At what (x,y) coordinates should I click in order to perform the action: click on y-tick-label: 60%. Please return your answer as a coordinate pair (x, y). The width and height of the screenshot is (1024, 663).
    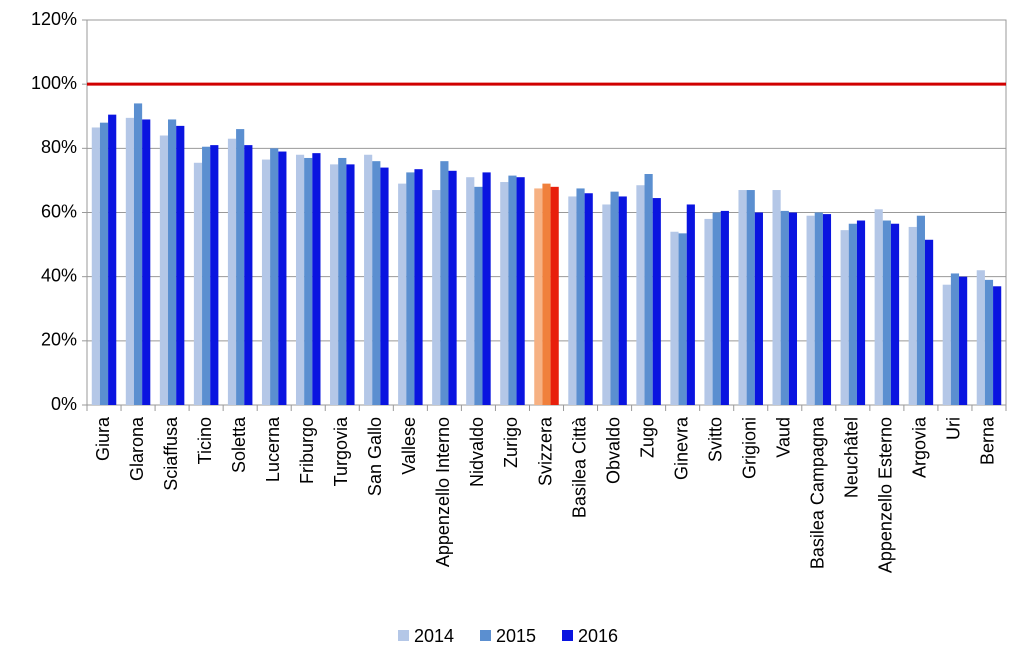
    Looking at the image, I should click on (59, 211).